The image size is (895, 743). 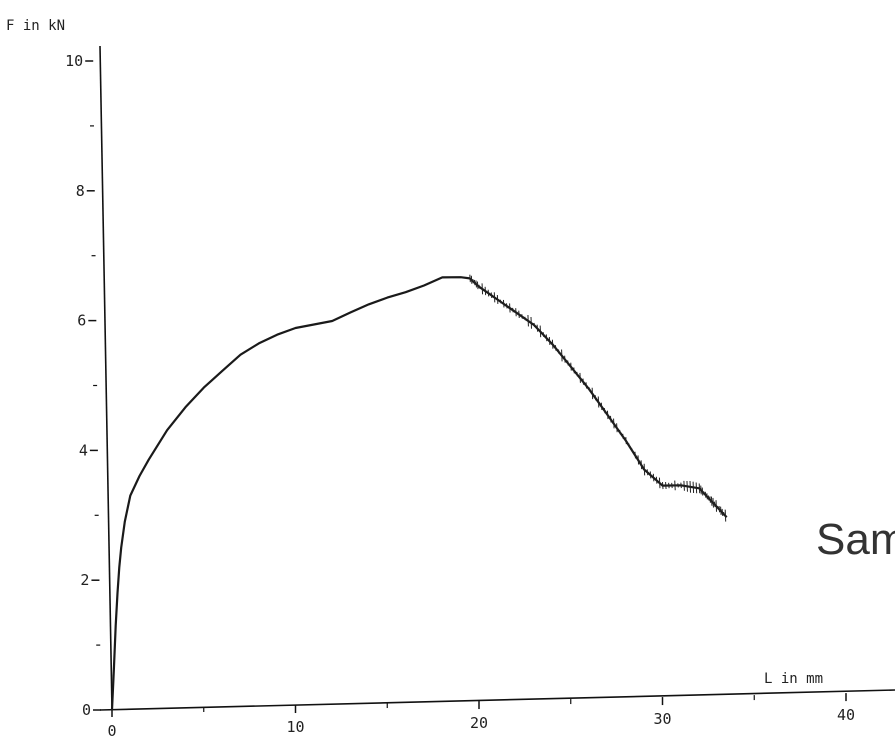 I want to click on y-tick-label: 4, so click(x=83, y=450).